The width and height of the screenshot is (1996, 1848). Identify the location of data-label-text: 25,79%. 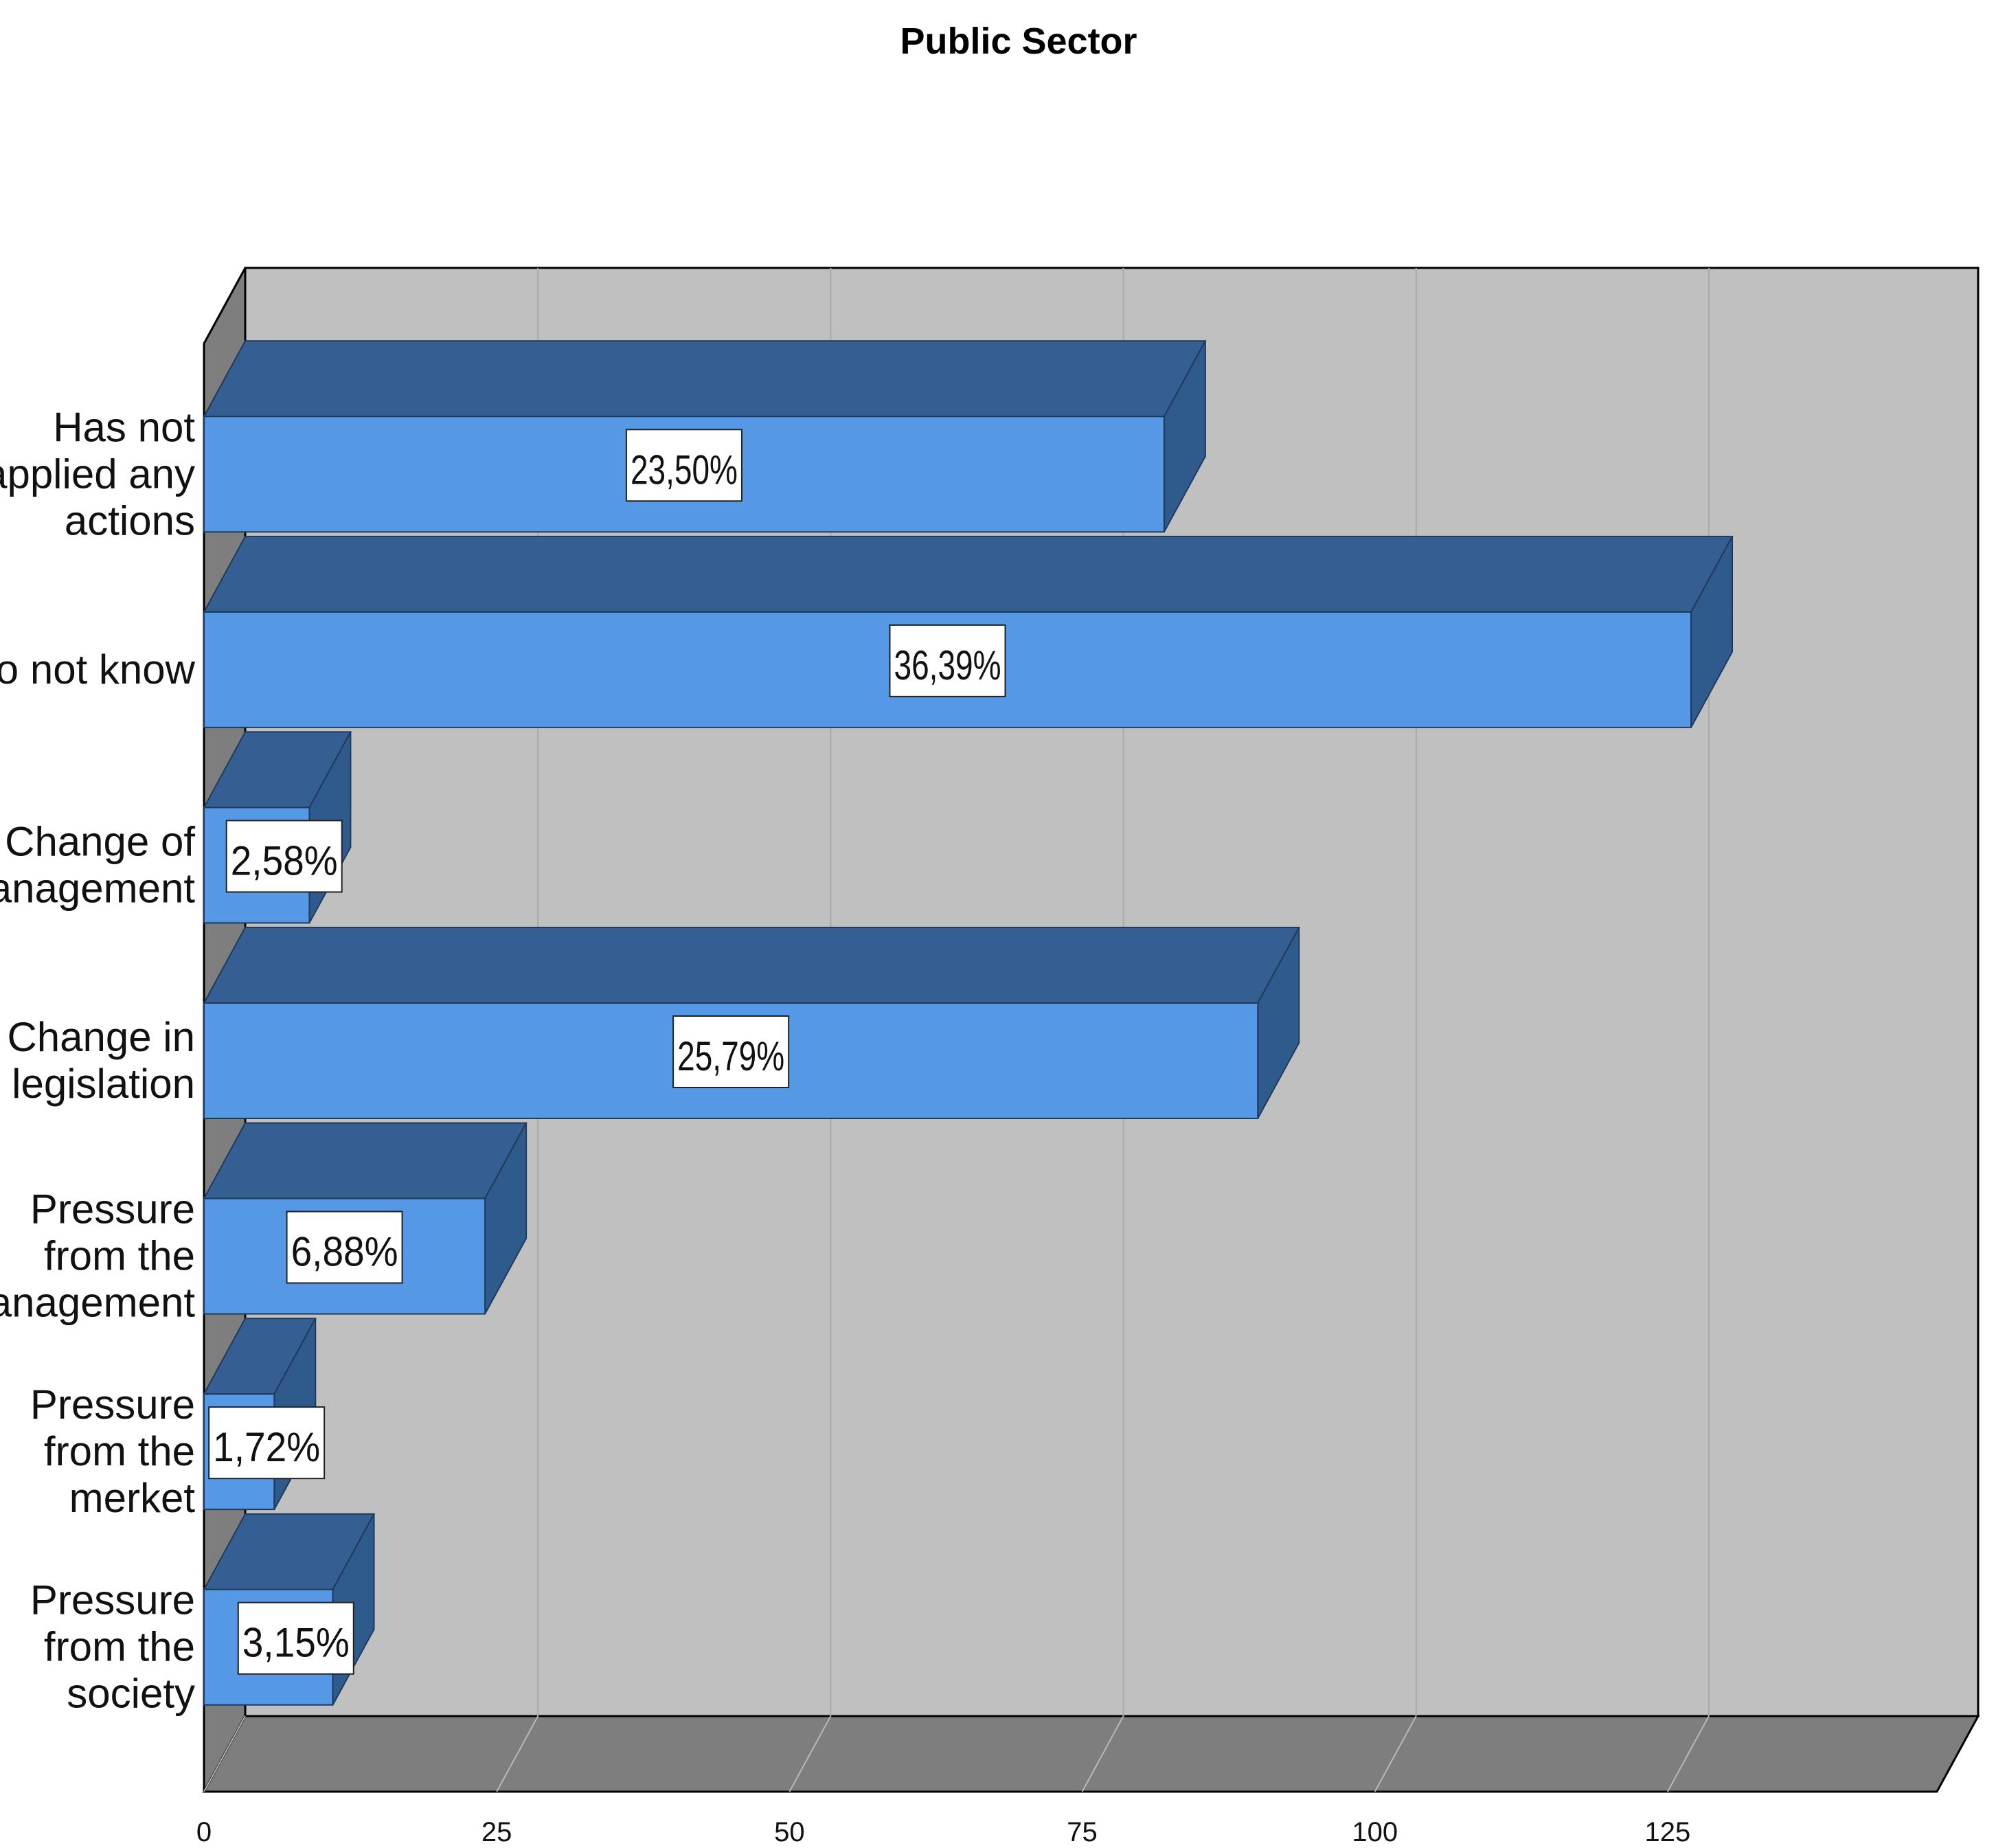
(730, 1056).